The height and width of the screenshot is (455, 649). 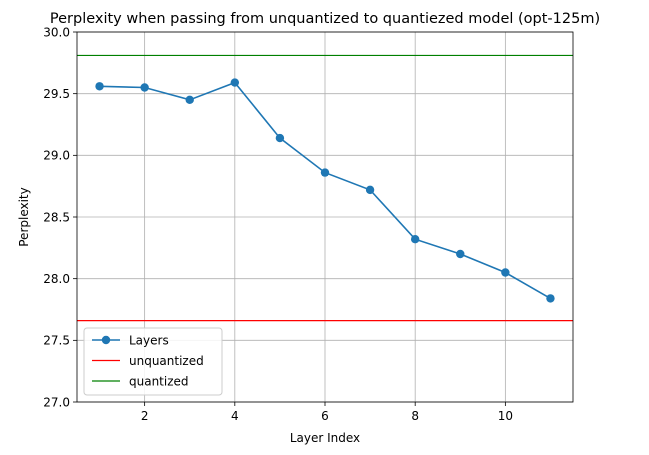 I want to click on y-tick-label: 27.5, so click(x=56, y=341).